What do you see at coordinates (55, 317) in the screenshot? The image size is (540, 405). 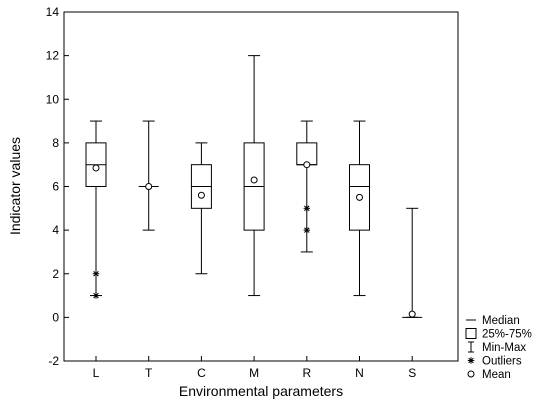 I see `y-tick-label: 0` at bounding box center [55, 317].